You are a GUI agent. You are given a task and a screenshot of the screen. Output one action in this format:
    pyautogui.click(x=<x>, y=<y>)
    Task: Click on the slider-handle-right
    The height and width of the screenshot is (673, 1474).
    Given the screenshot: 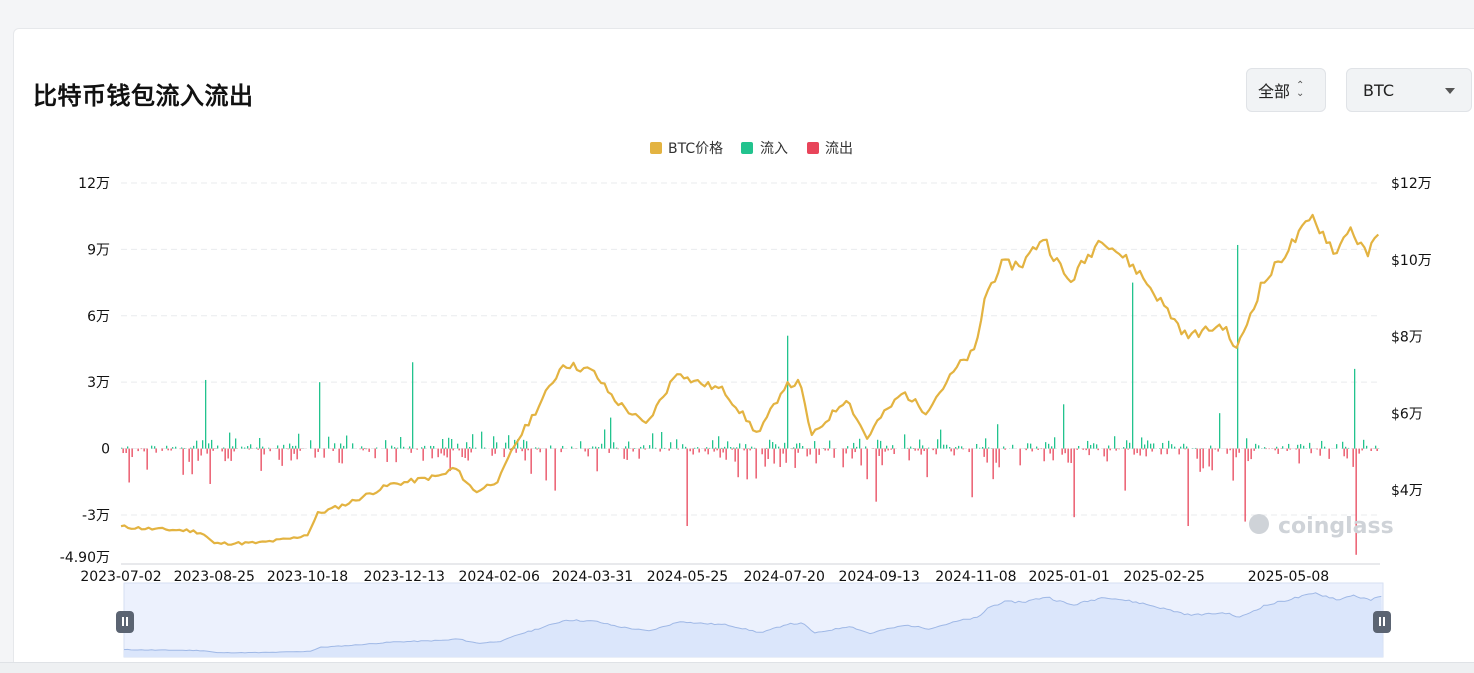 What is the action you would take?
    pyautogui.click(x=1382, y=622)
    